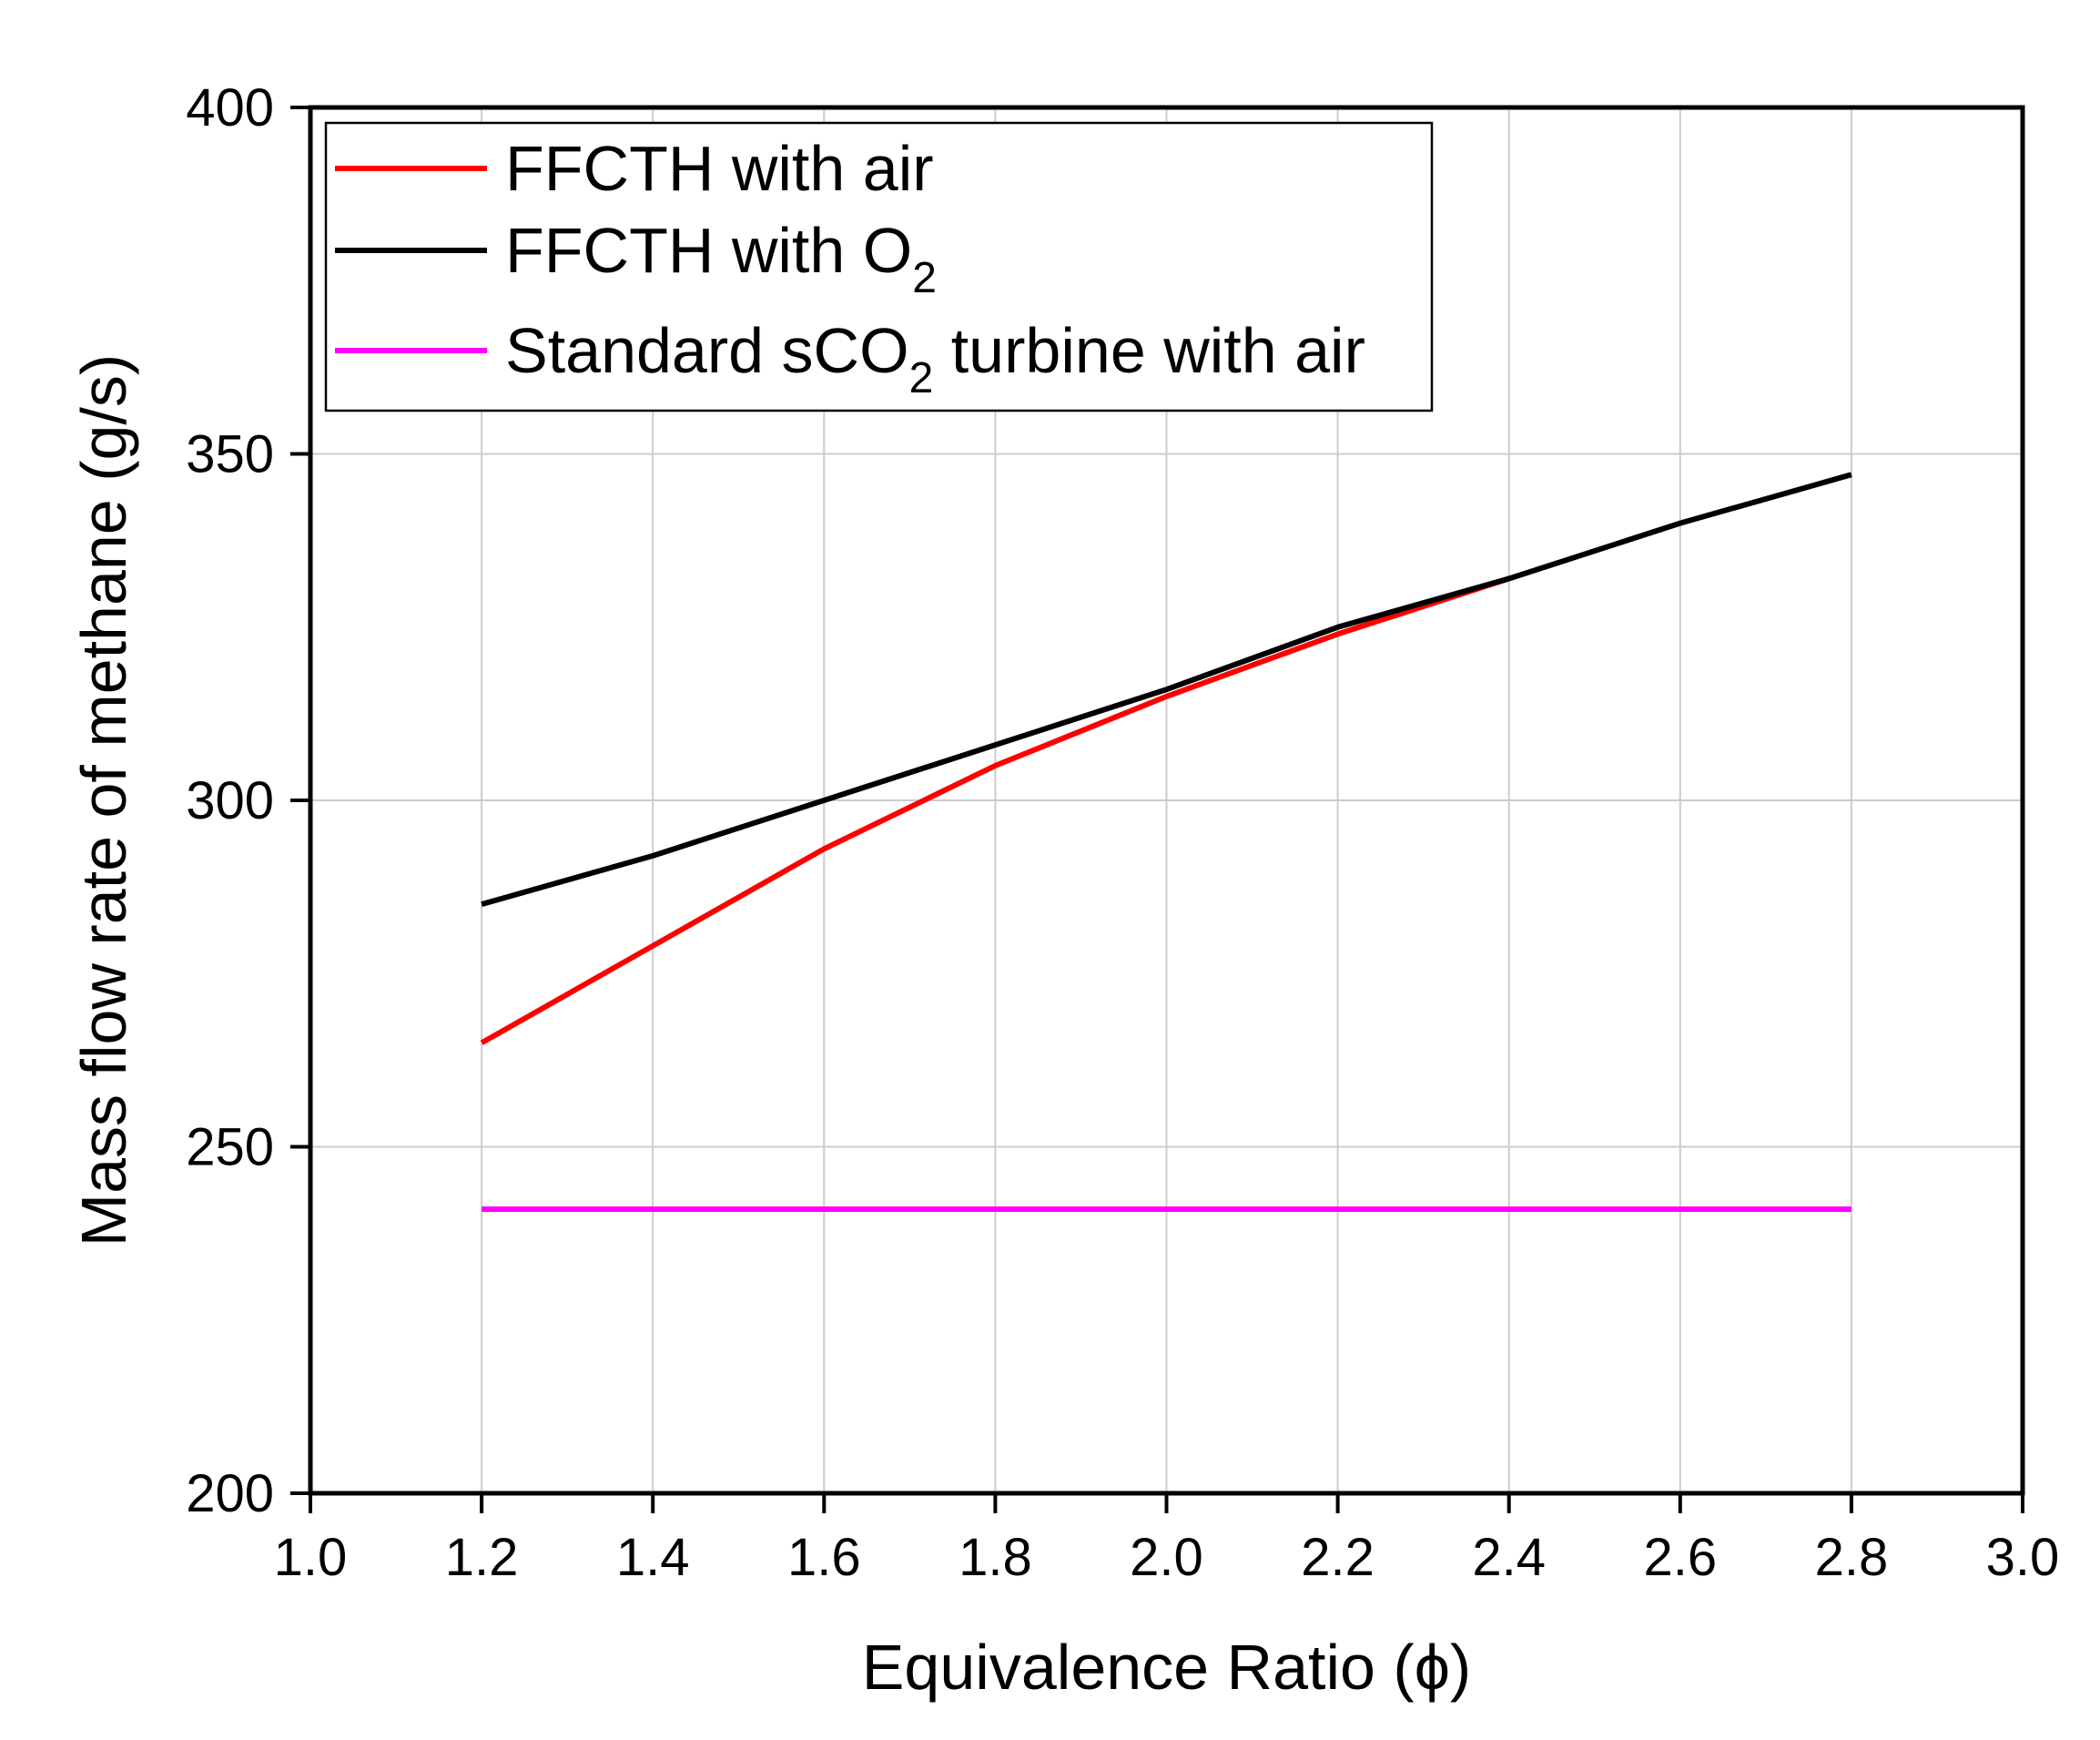 The image size is (2100, 1740). What do you see at coordinates (230, 454) in the screenshot?
I see `y-tick-label: 350` at bounding box center [230, 454].